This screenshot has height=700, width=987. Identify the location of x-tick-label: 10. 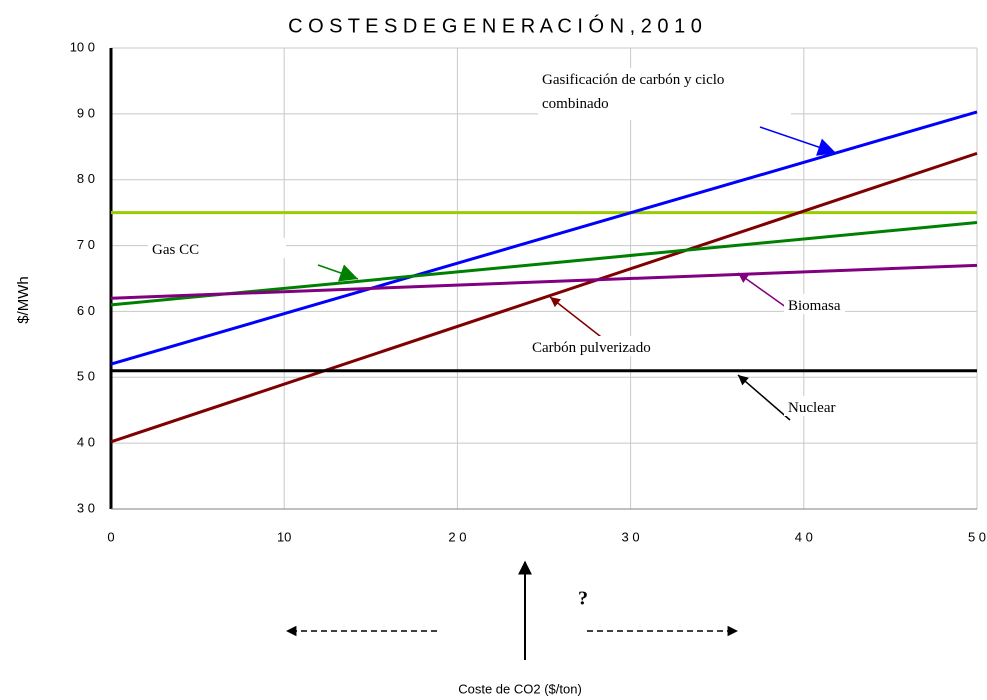
(284, 536).